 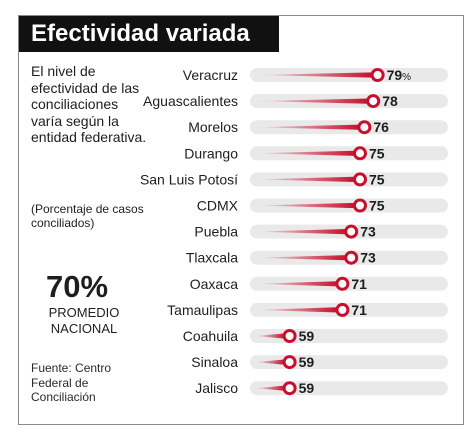 I want to click on category-label: Tlaxcala, so click(x=212, y=258).